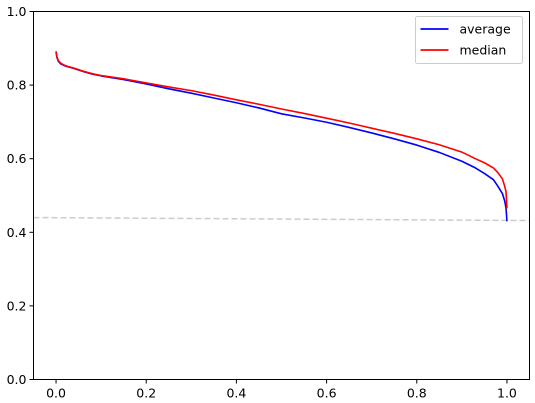 The image size is (535, 403). Describe the element at coordinates (17, 158) in the screenshot. I see `y-tick-label: 0.6` at that location.